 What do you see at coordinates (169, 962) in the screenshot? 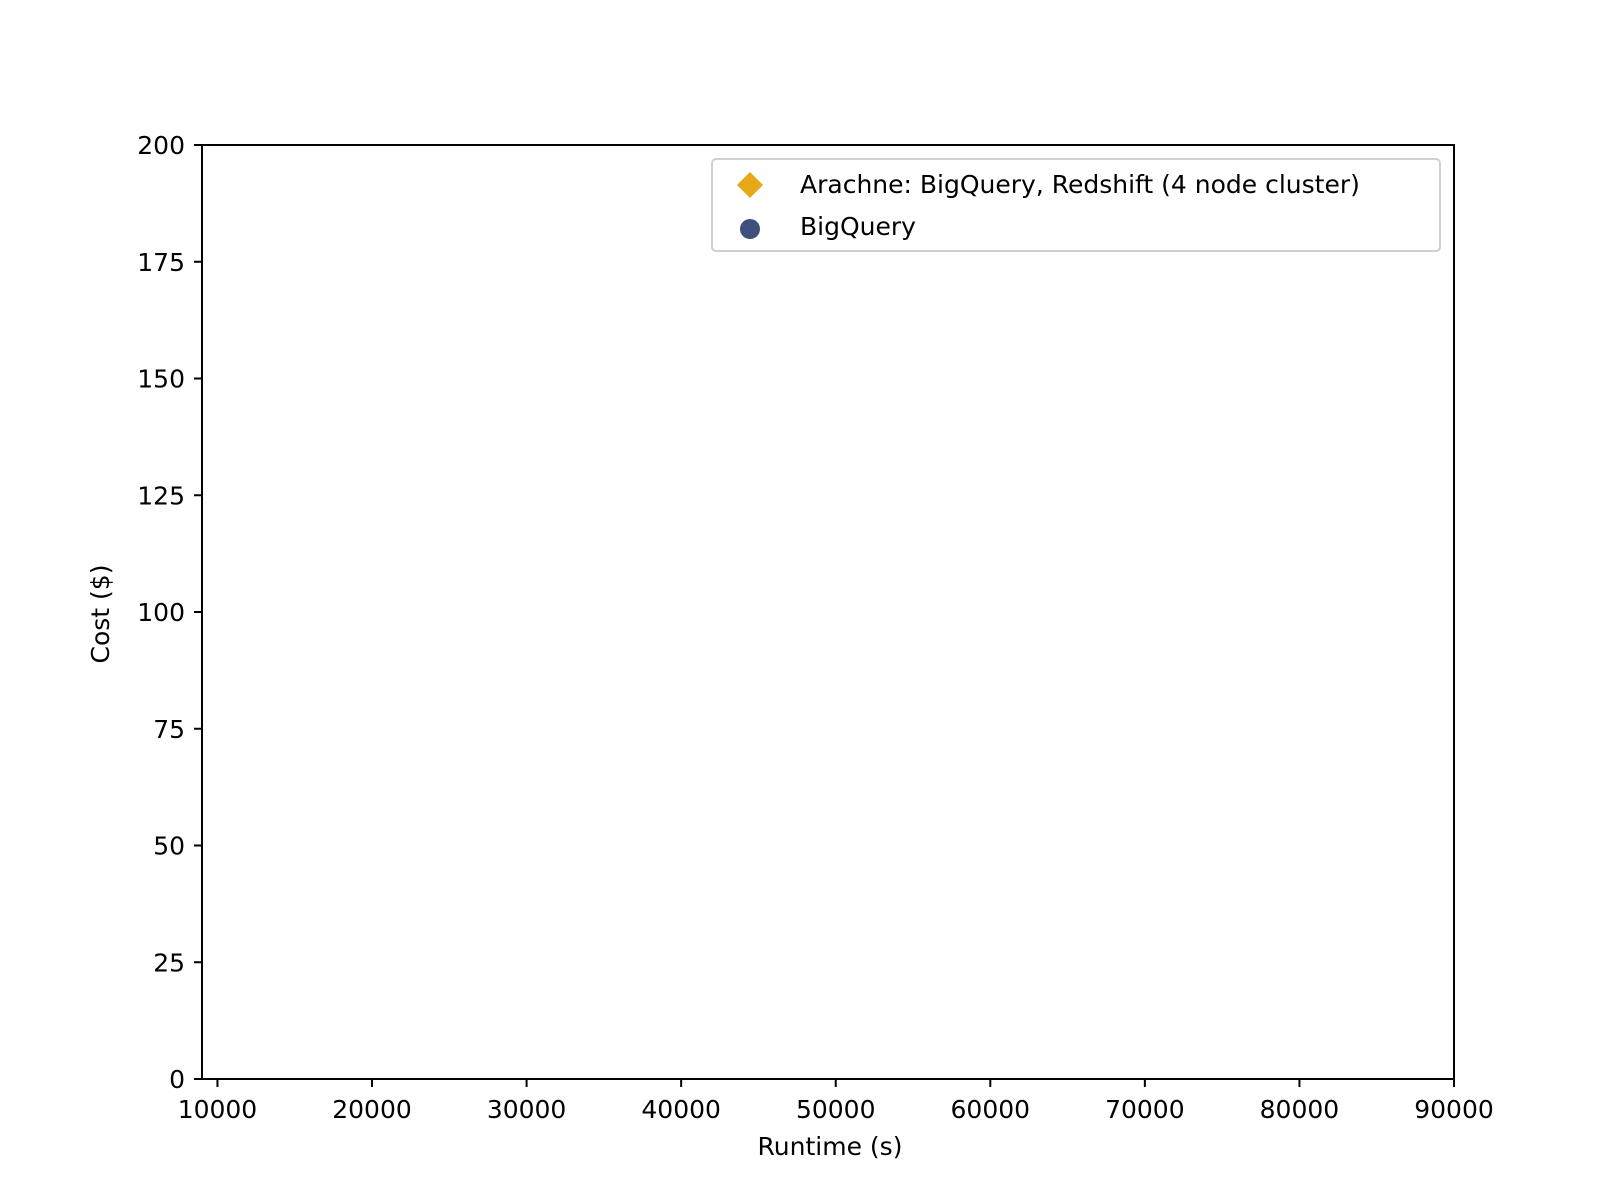
I see `y-tick-label: 25` at bounding box center [169, 962].